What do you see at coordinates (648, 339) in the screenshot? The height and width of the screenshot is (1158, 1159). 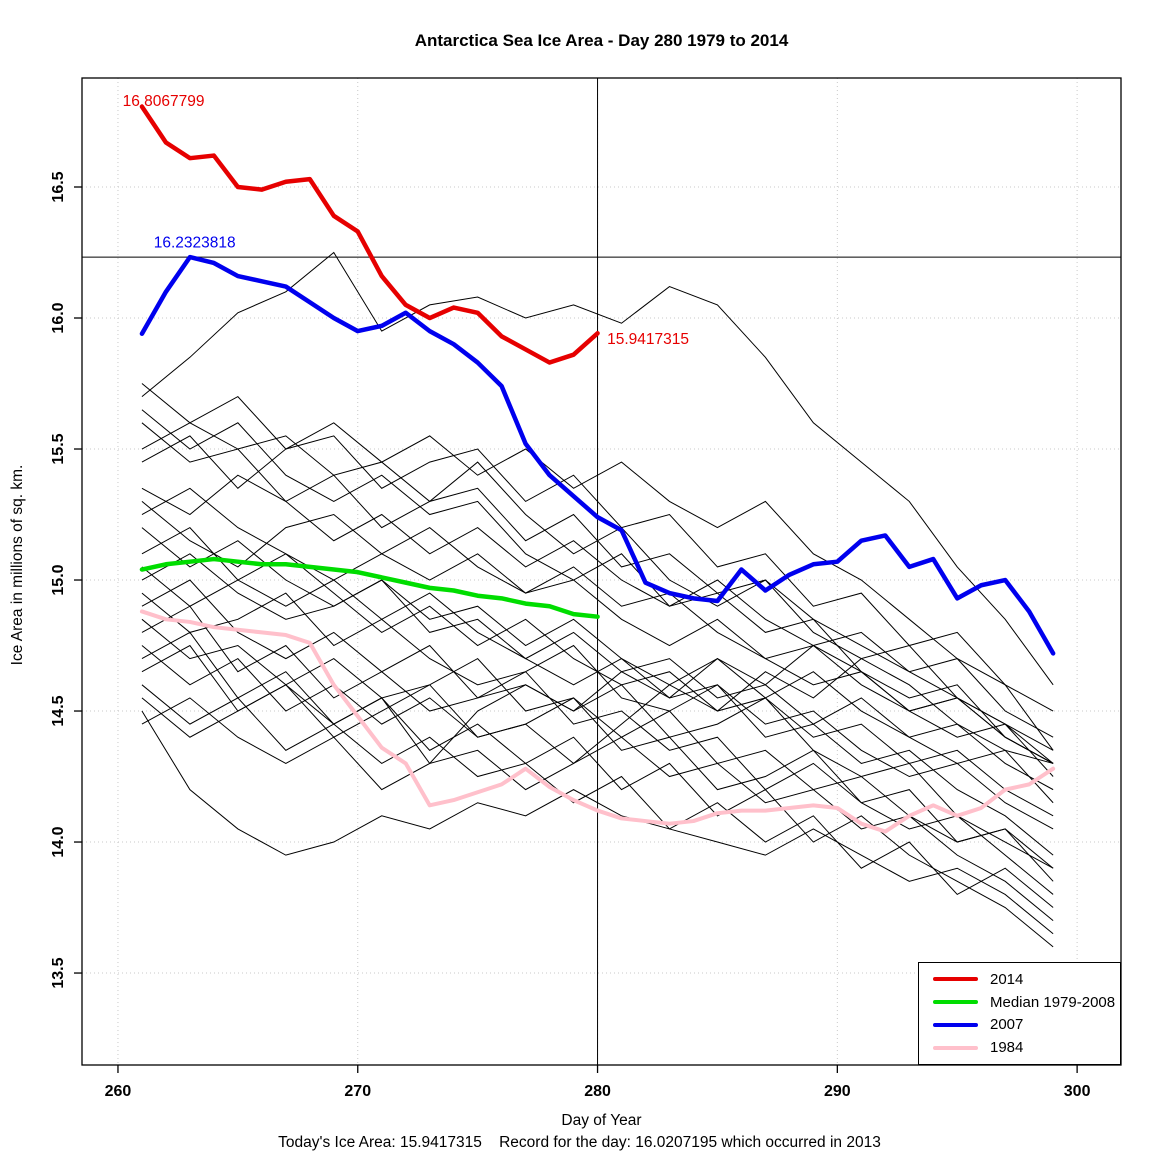 I see `annotation-15.9417315: 15.9417315` at bounding box center [648, 339].